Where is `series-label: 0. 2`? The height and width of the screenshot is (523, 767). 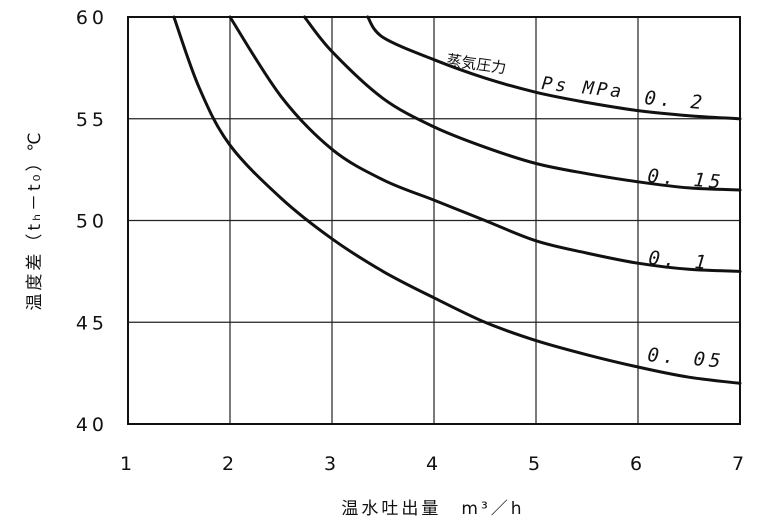 series-label: 0. 2 is located at coordinates (675, 100).